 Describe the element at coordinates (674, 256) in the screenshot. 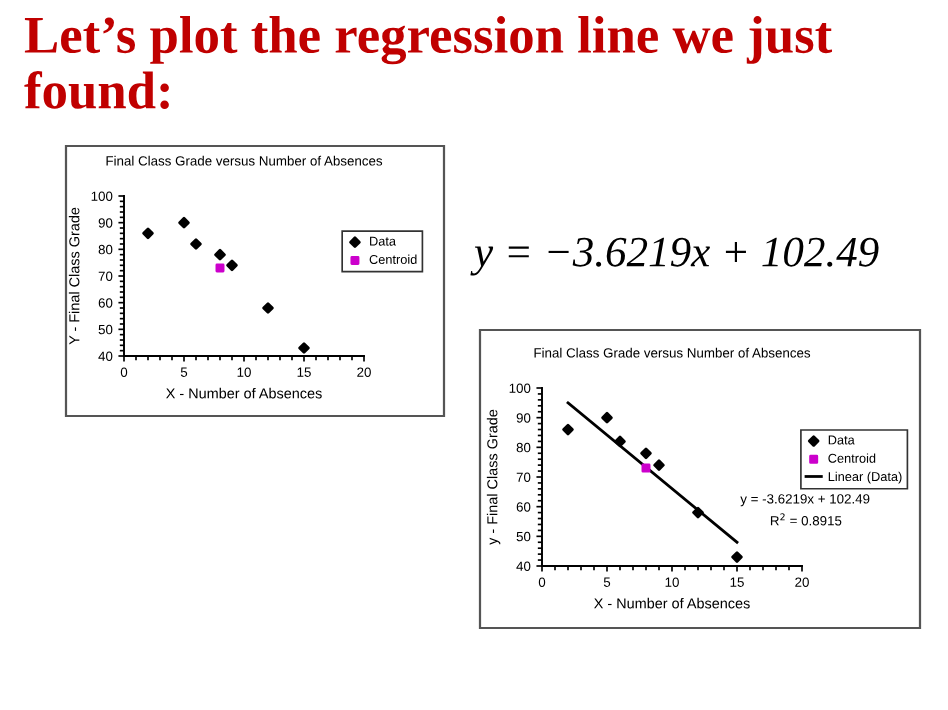

I see `text: y = −3.6219x + 102.49` at that location.